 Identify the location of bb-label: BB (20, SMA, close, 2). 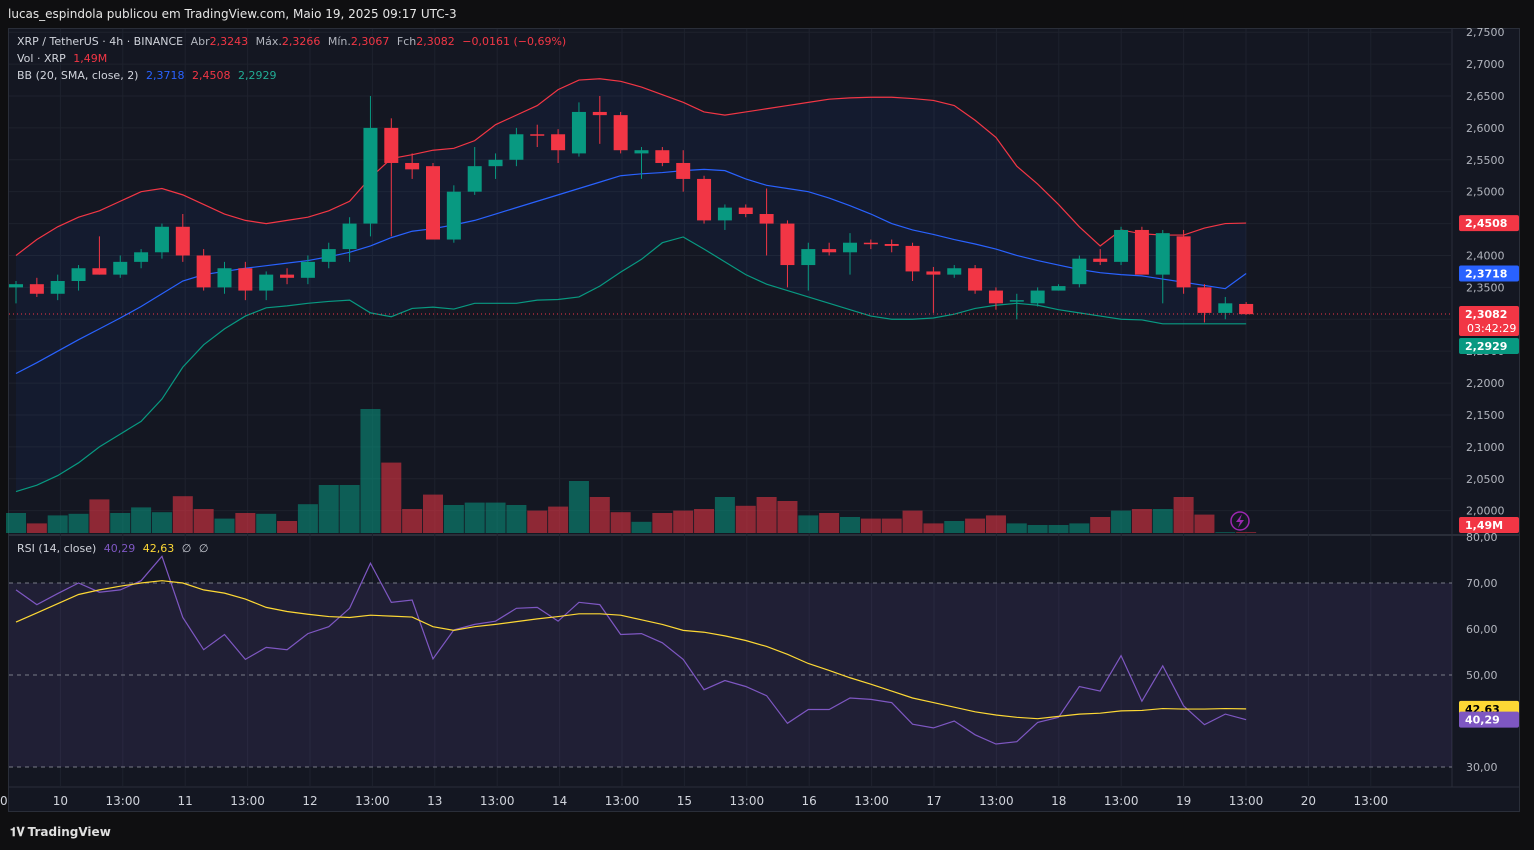
(78, 75).